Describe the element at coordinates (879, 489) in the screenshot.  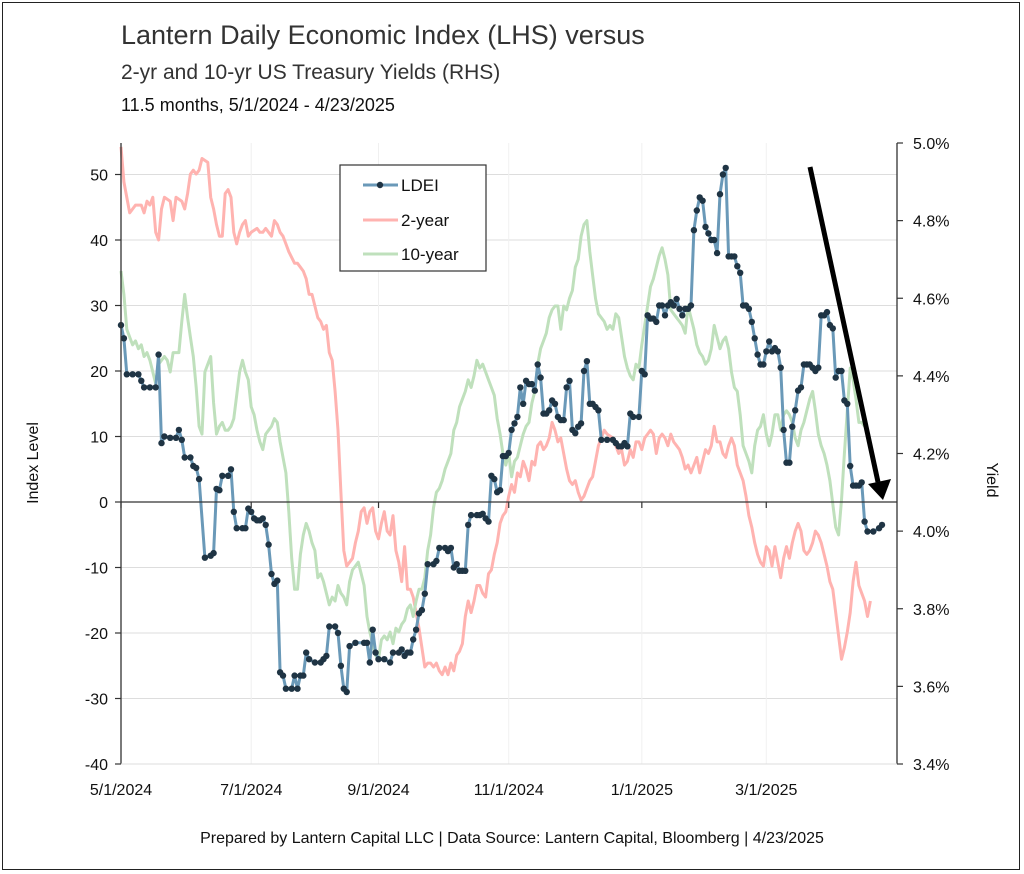
I see `arrow-head-icon` at that location.